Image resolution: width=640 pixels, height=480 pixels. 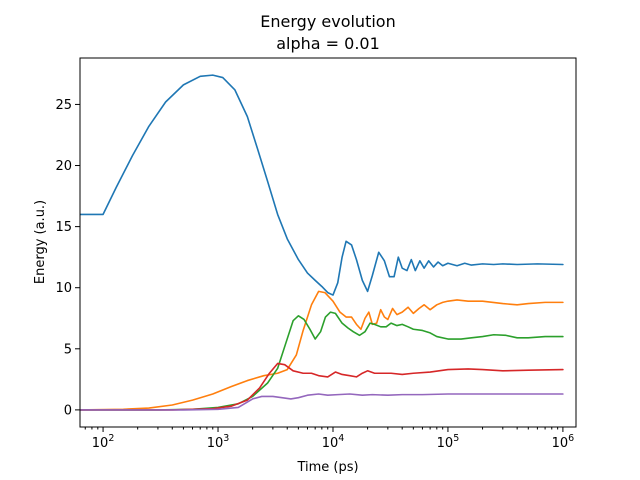 I want to click on y-tick-label-3: 10, so click(x=63, y=288).